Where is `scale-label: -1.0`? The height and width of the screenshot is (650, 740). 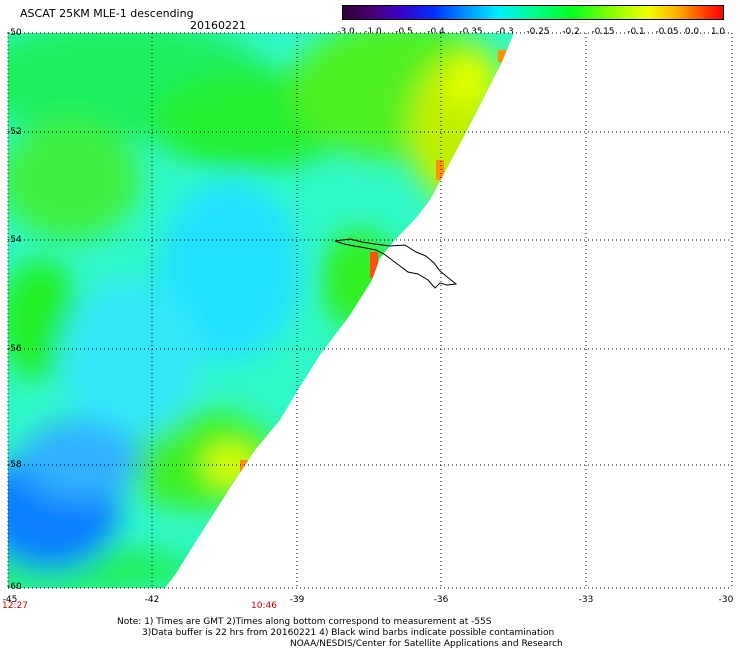
scale-label: -1.0 is located at coordinates (373, 32).